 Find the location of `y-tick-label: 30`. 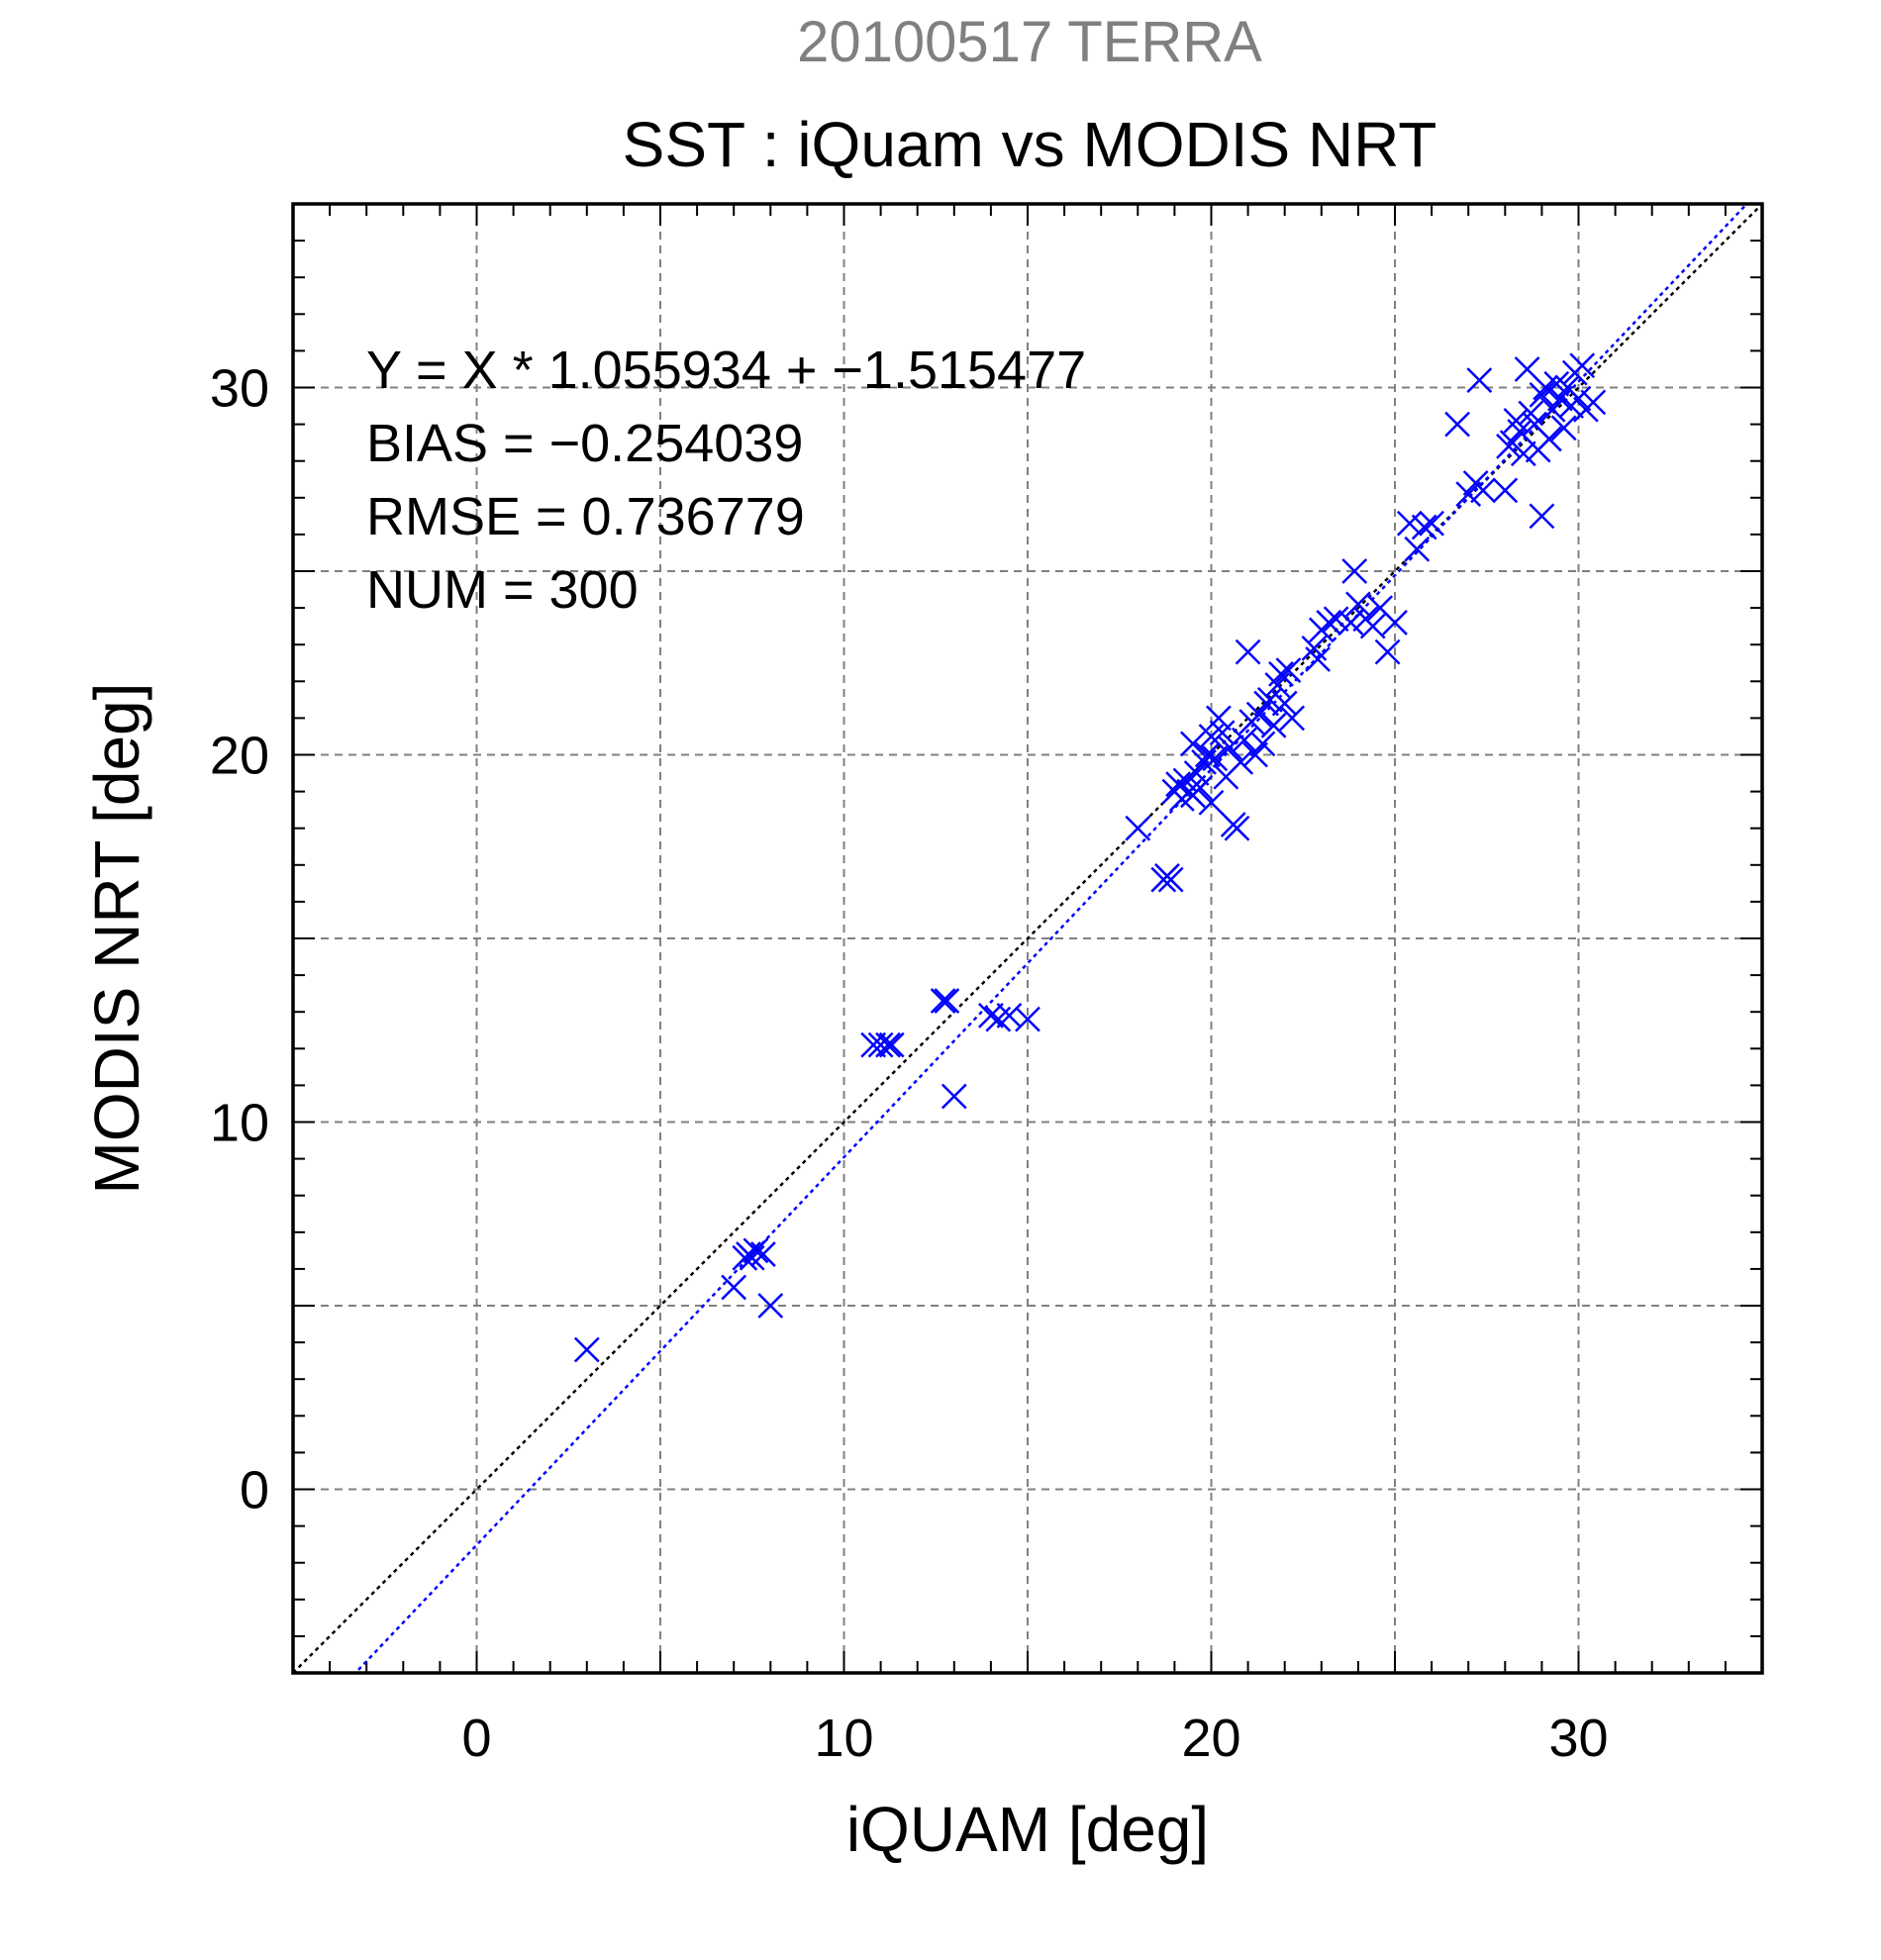

y-tick-label: 30 is located at coordinates (240, 389).